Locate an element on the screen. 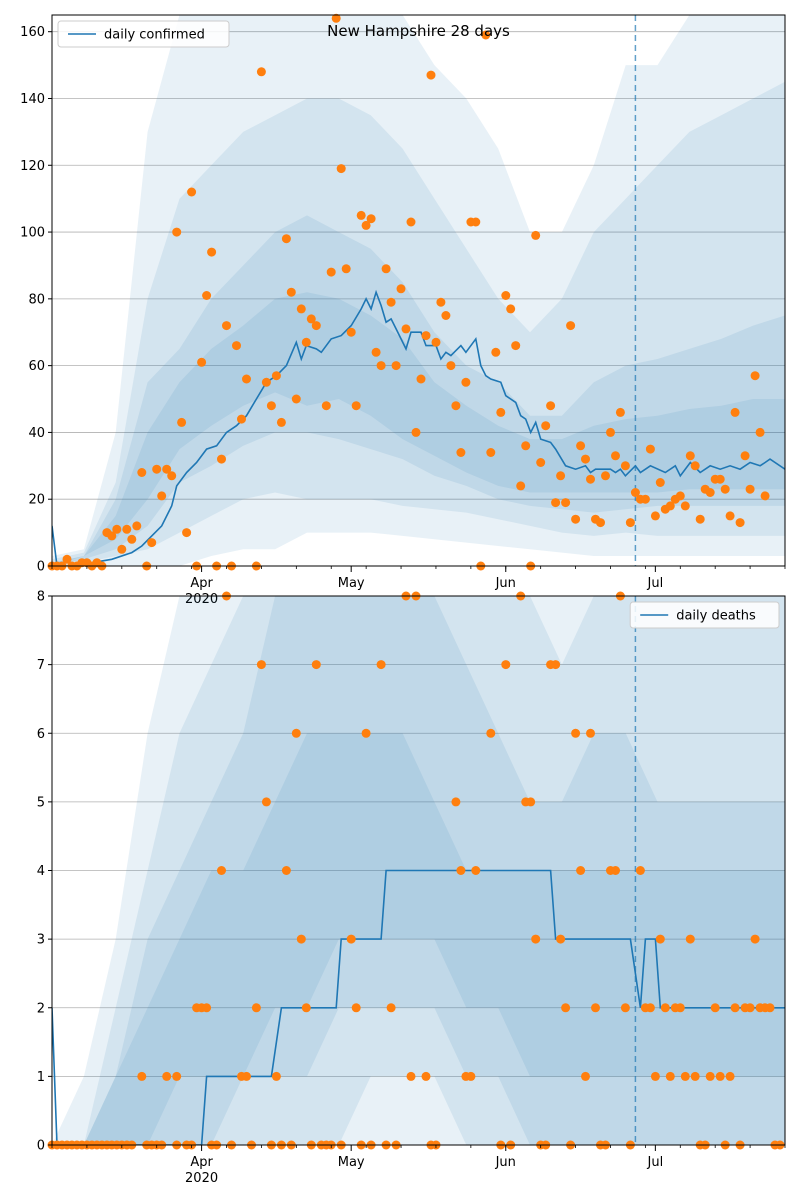  x-tick-label: Jul is located at coordinates (655, 1162).